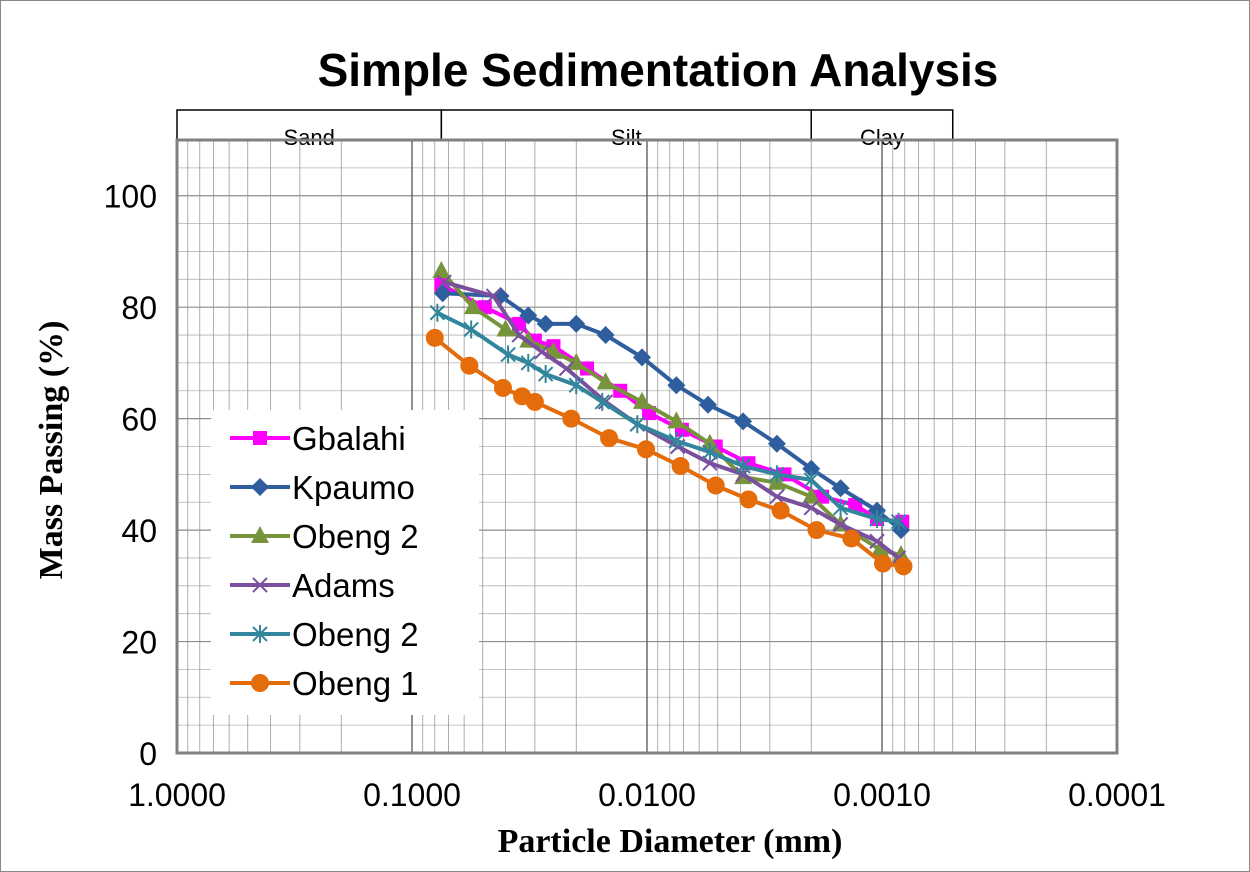  I want to click on y-tick-label: 20, so click(139, 643).